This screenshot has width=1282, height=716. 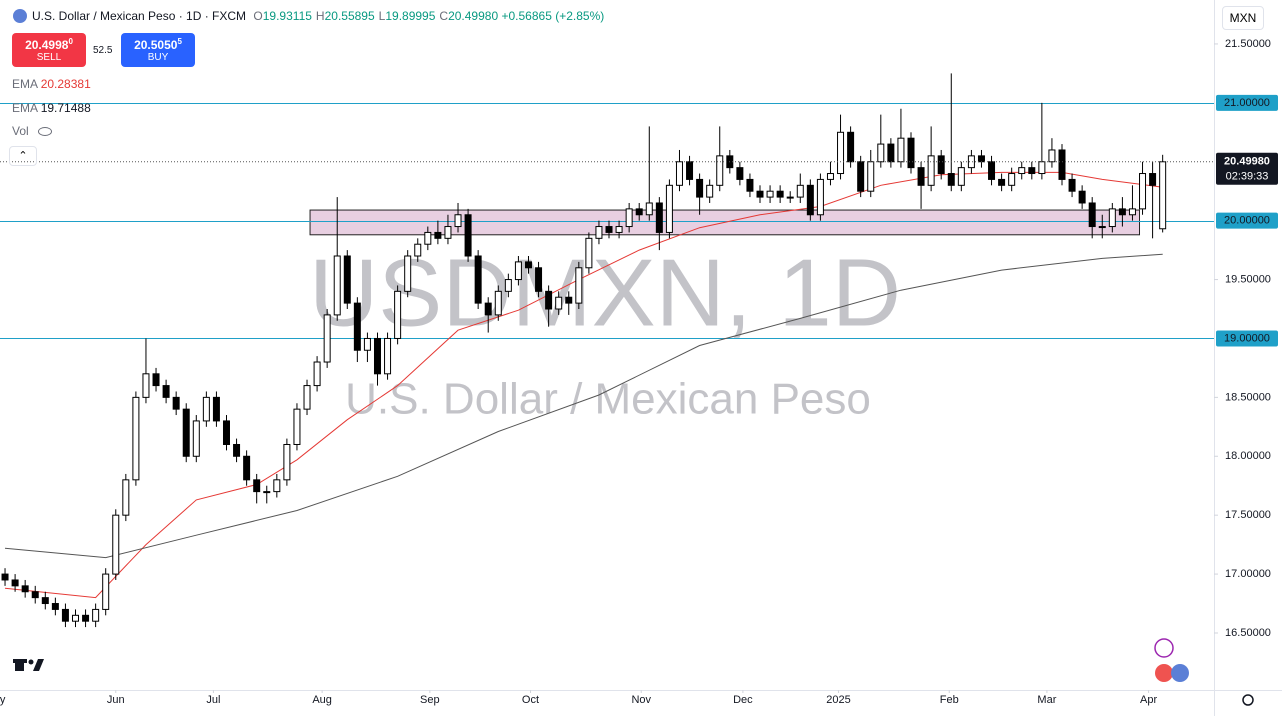 What do you see at coordinates (23, 156) in the screenshot?
I see `collapse-button: ⌃` at bounding box center [23, 156].